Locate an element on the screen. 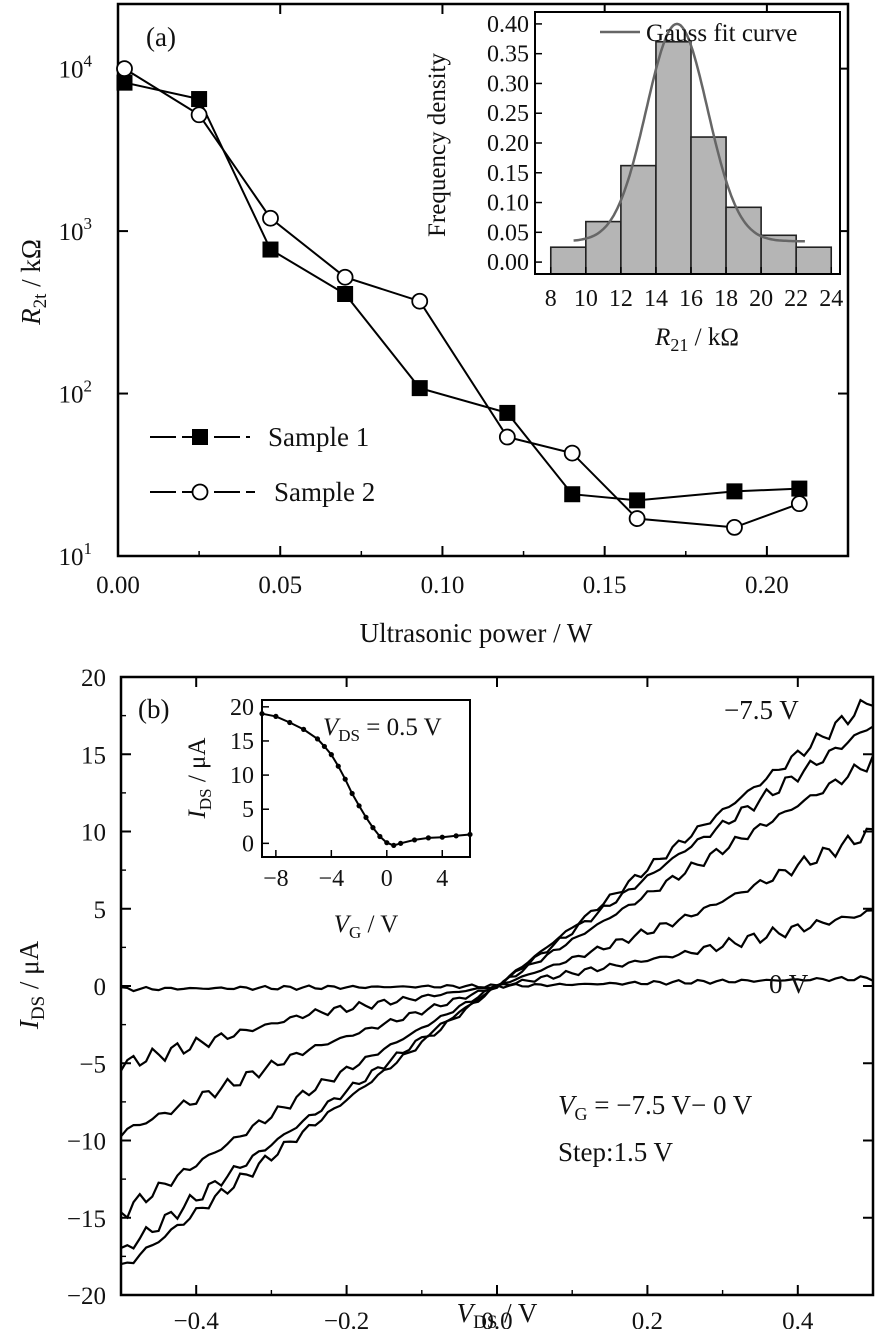  inset-b-y-tick-label: 15 is located at coordinates (242, 742).